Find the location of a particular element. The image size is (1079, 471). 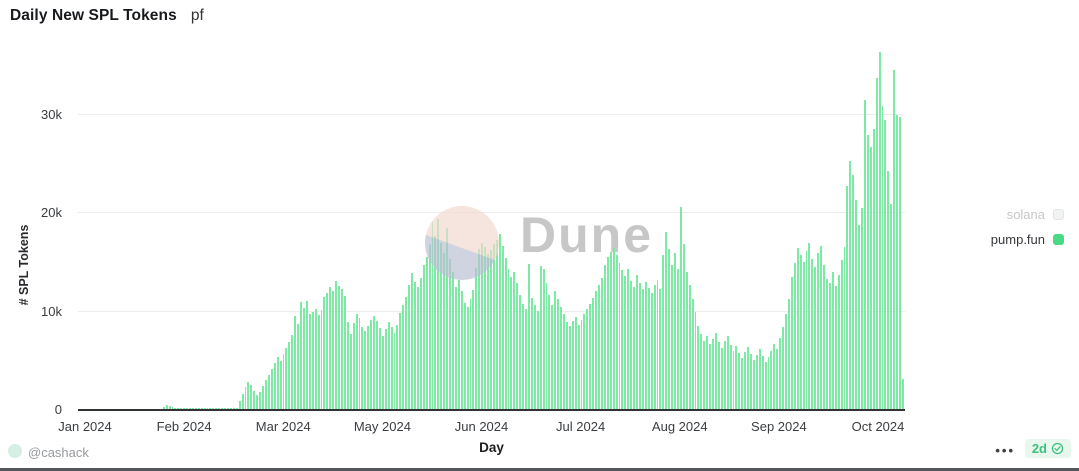

legend-item-pump-fun: pump.fun is located at coordinates (1027, 239).